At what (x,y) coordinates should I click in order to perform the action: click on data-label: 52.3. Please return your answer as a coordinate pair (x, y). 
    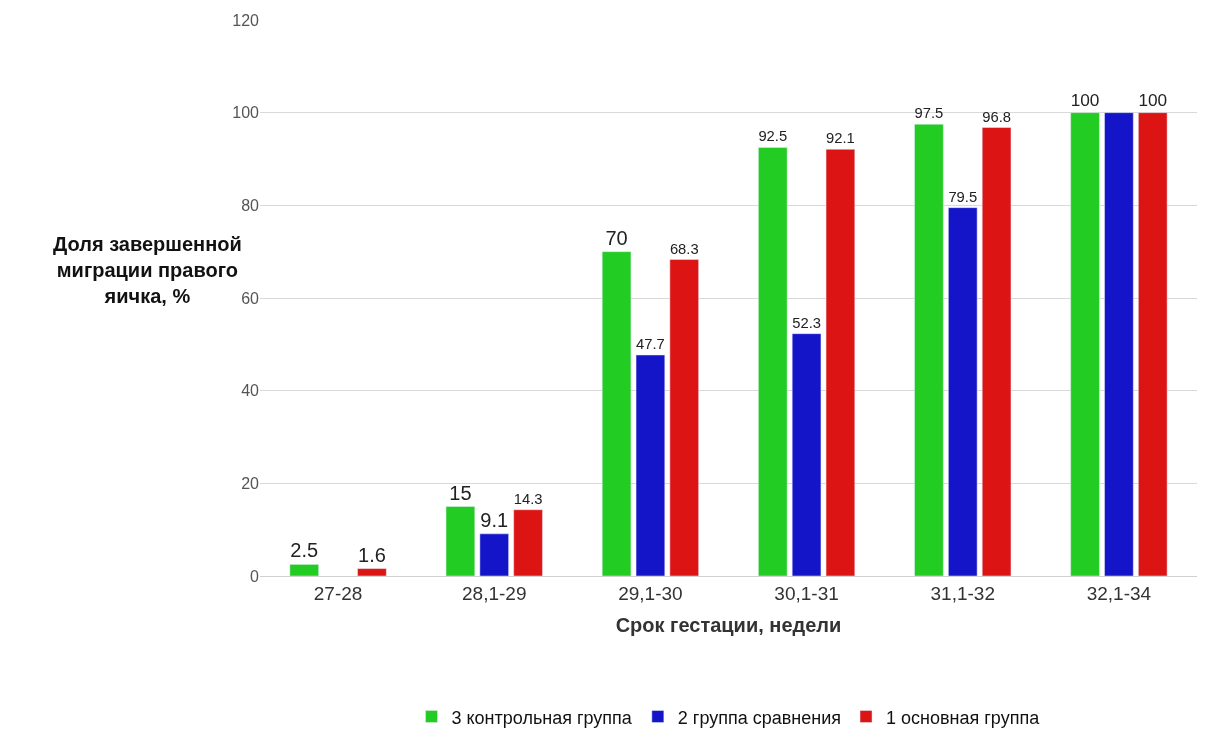
    Looking at the image, I should click on (806, 322).